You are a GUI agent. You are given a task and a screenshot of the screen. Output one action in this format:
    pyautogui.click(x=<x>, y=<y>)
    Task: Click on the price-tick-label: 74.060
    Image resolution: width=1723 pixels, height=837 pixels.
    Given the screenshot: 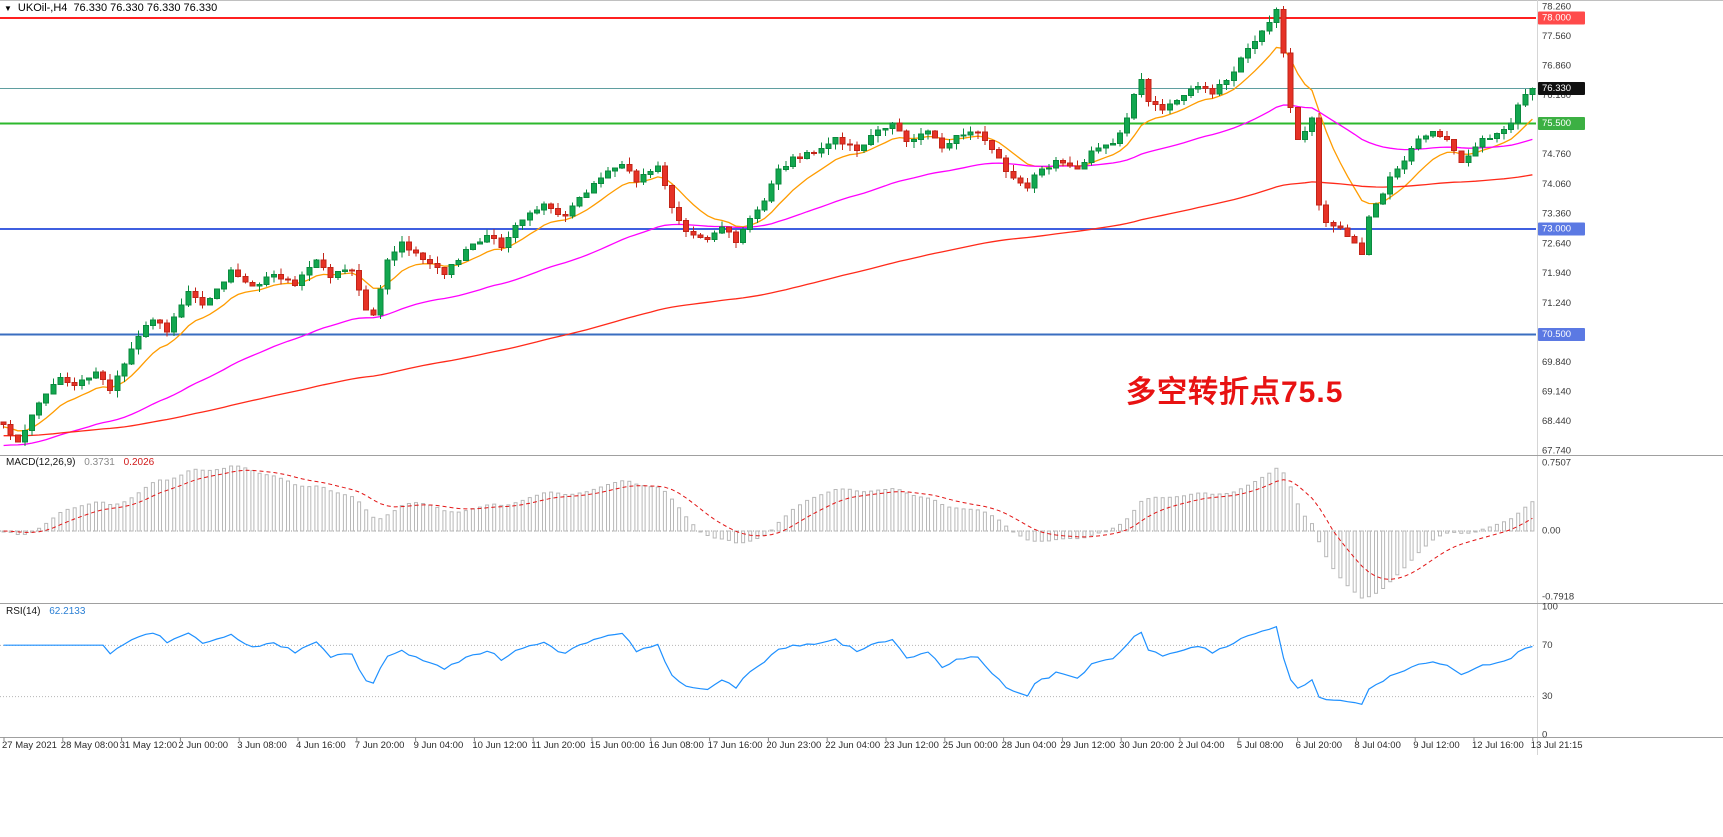 What is the action you would take?
    pyautogui.click(x=1556, y=184)
    